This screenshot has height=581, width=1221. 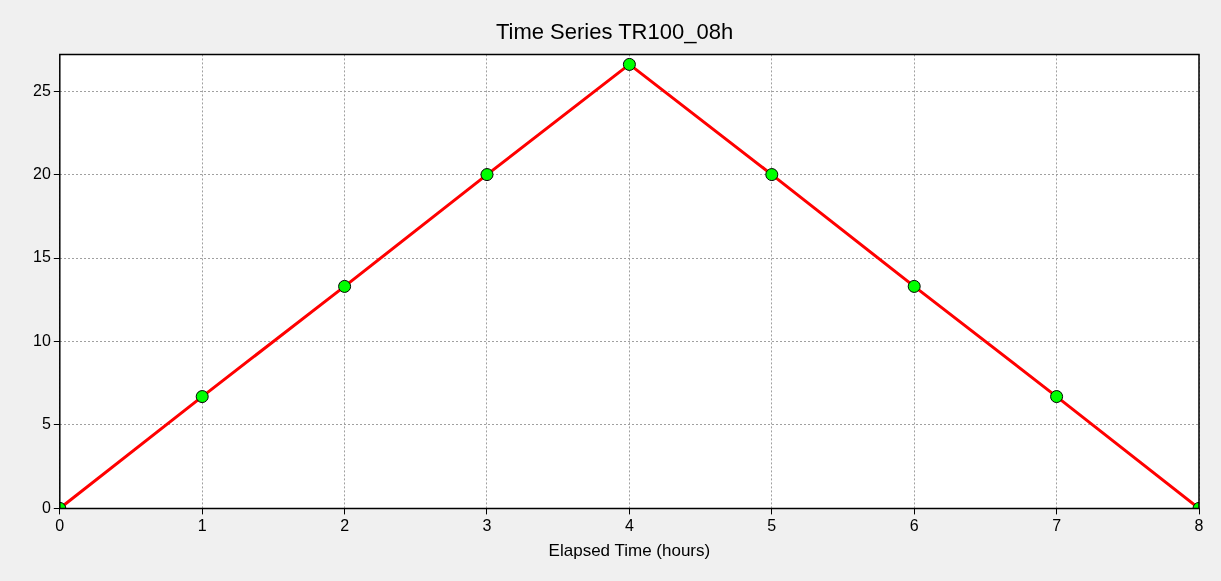 What do you see at coordinates (487, 526) in the screenshot?
I see `x-tick-label: 3` at bounding box center [487, 526].